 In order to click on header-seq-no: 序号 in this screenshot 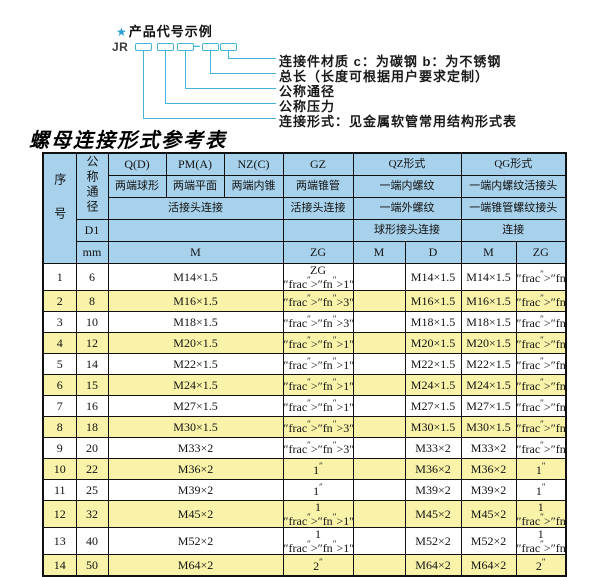, I will do `click(59, 208)`.